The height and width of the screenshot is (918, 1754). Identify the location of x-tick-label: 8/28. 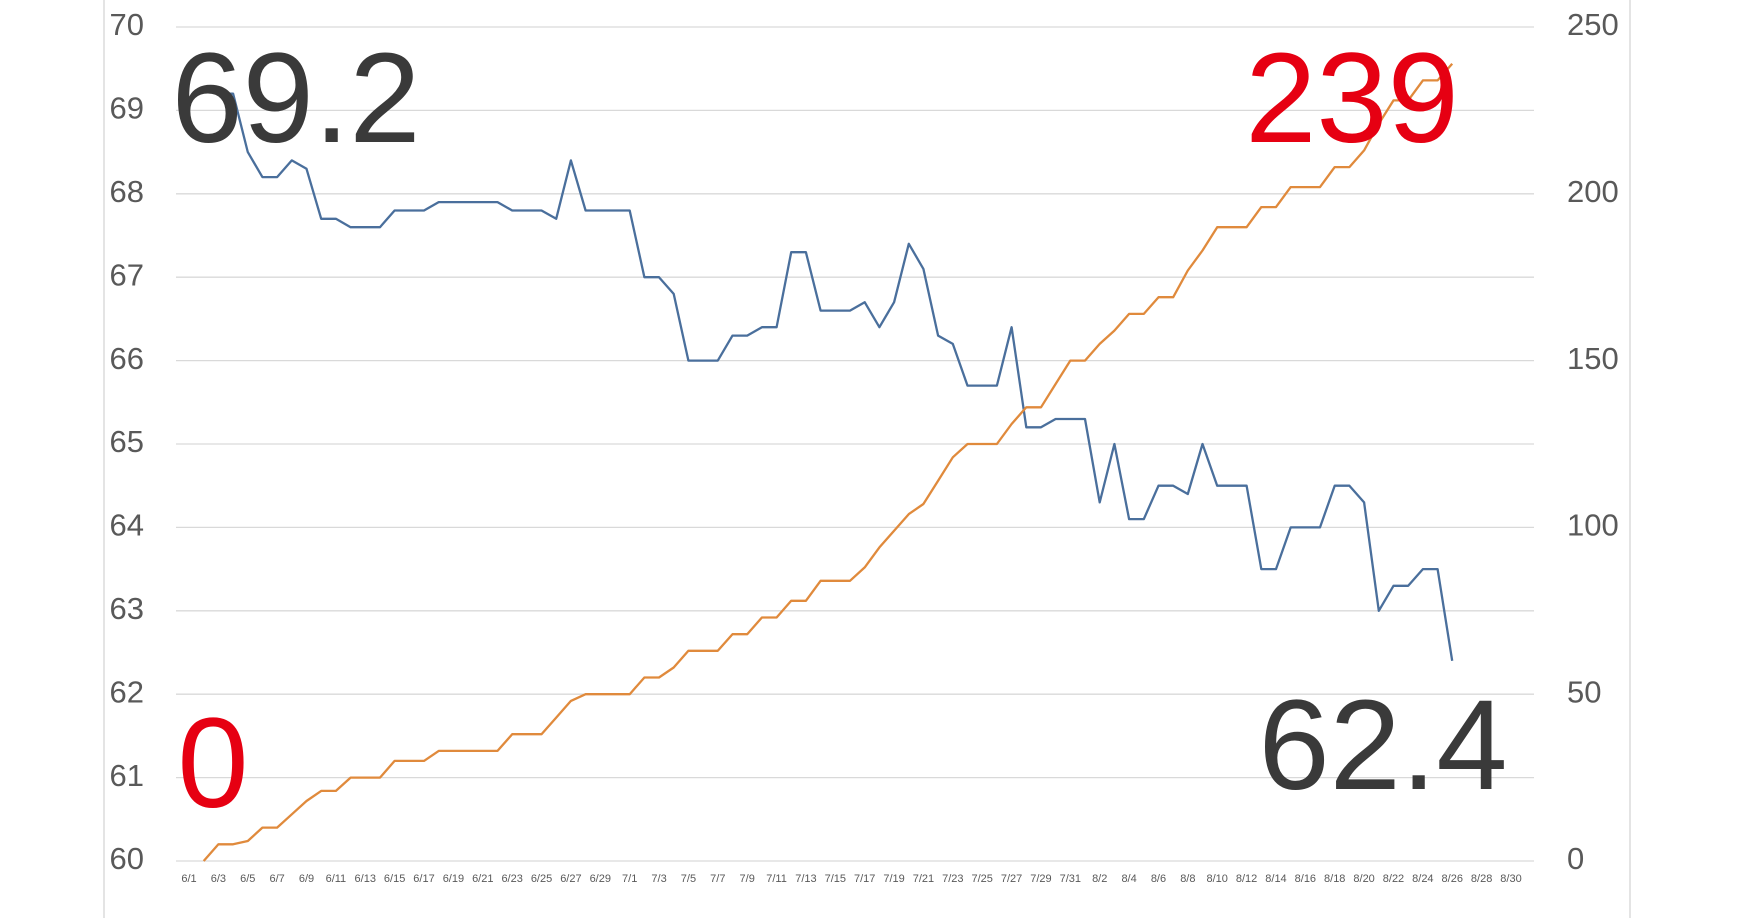
(1481, 879).